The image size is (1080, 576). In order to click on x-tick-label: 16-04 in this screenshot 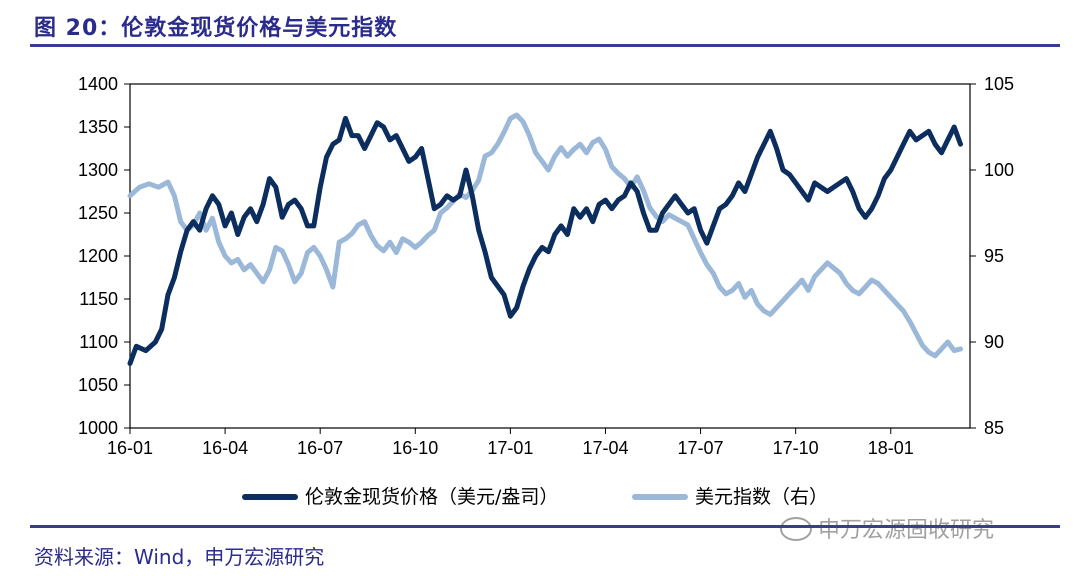, I will do `click(225, 448)`.